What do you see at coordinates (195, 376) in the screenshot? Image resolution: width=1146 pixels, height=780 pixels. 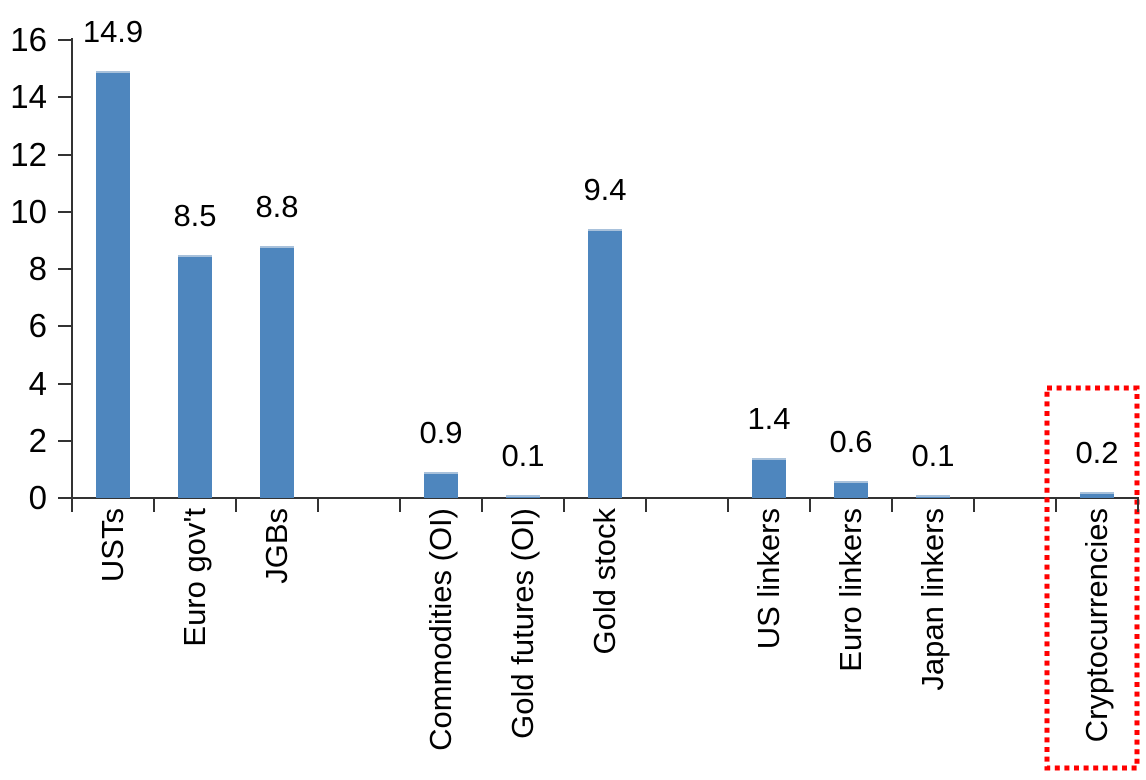 I see `bar-euro-gov-t` at bounding box center [195, 376].